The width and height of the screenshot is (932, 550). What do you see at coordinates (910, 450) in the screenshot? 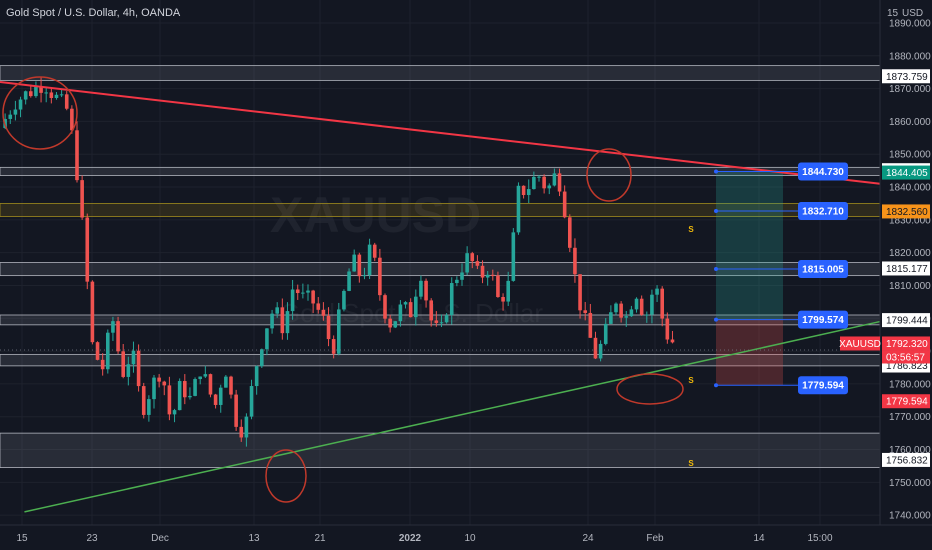
I see `price-tick-label: 1760.000` at bounding box center [910, 450].